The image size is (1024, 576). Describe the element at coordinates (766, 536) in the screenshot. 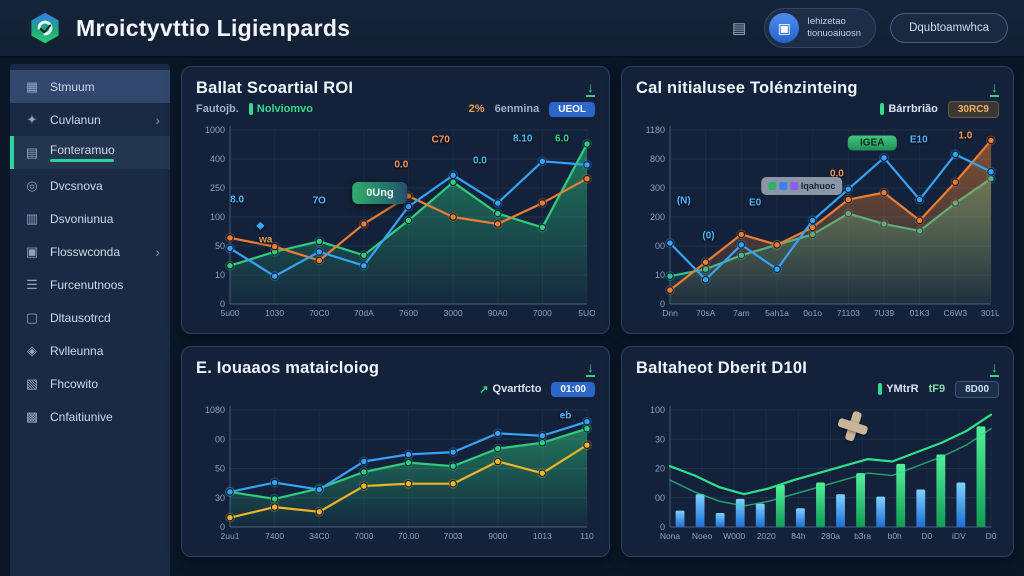

I see `svg-text: 2020` at that location.